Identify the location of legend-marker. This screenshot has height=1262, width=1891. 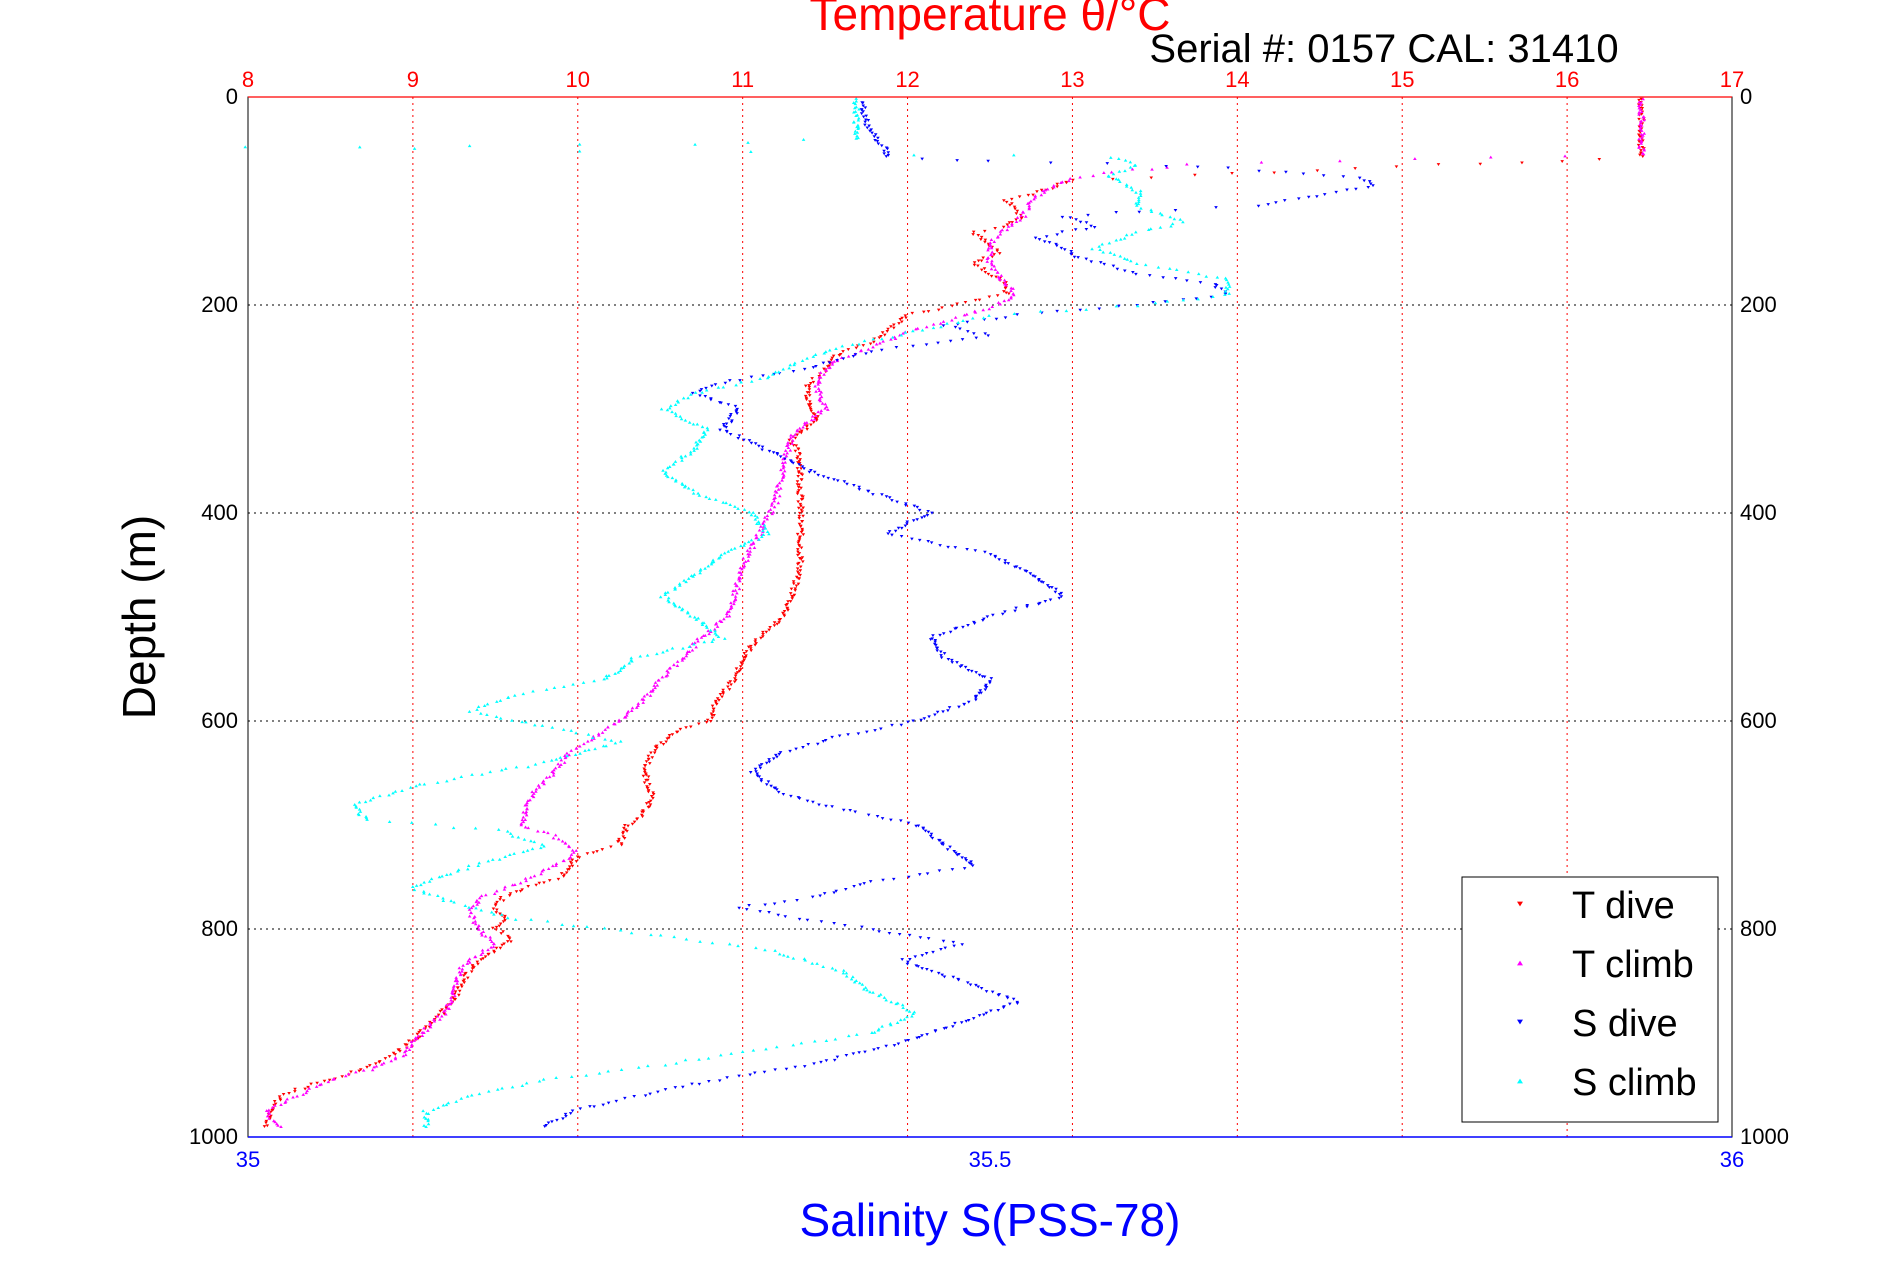
(1520, 904).